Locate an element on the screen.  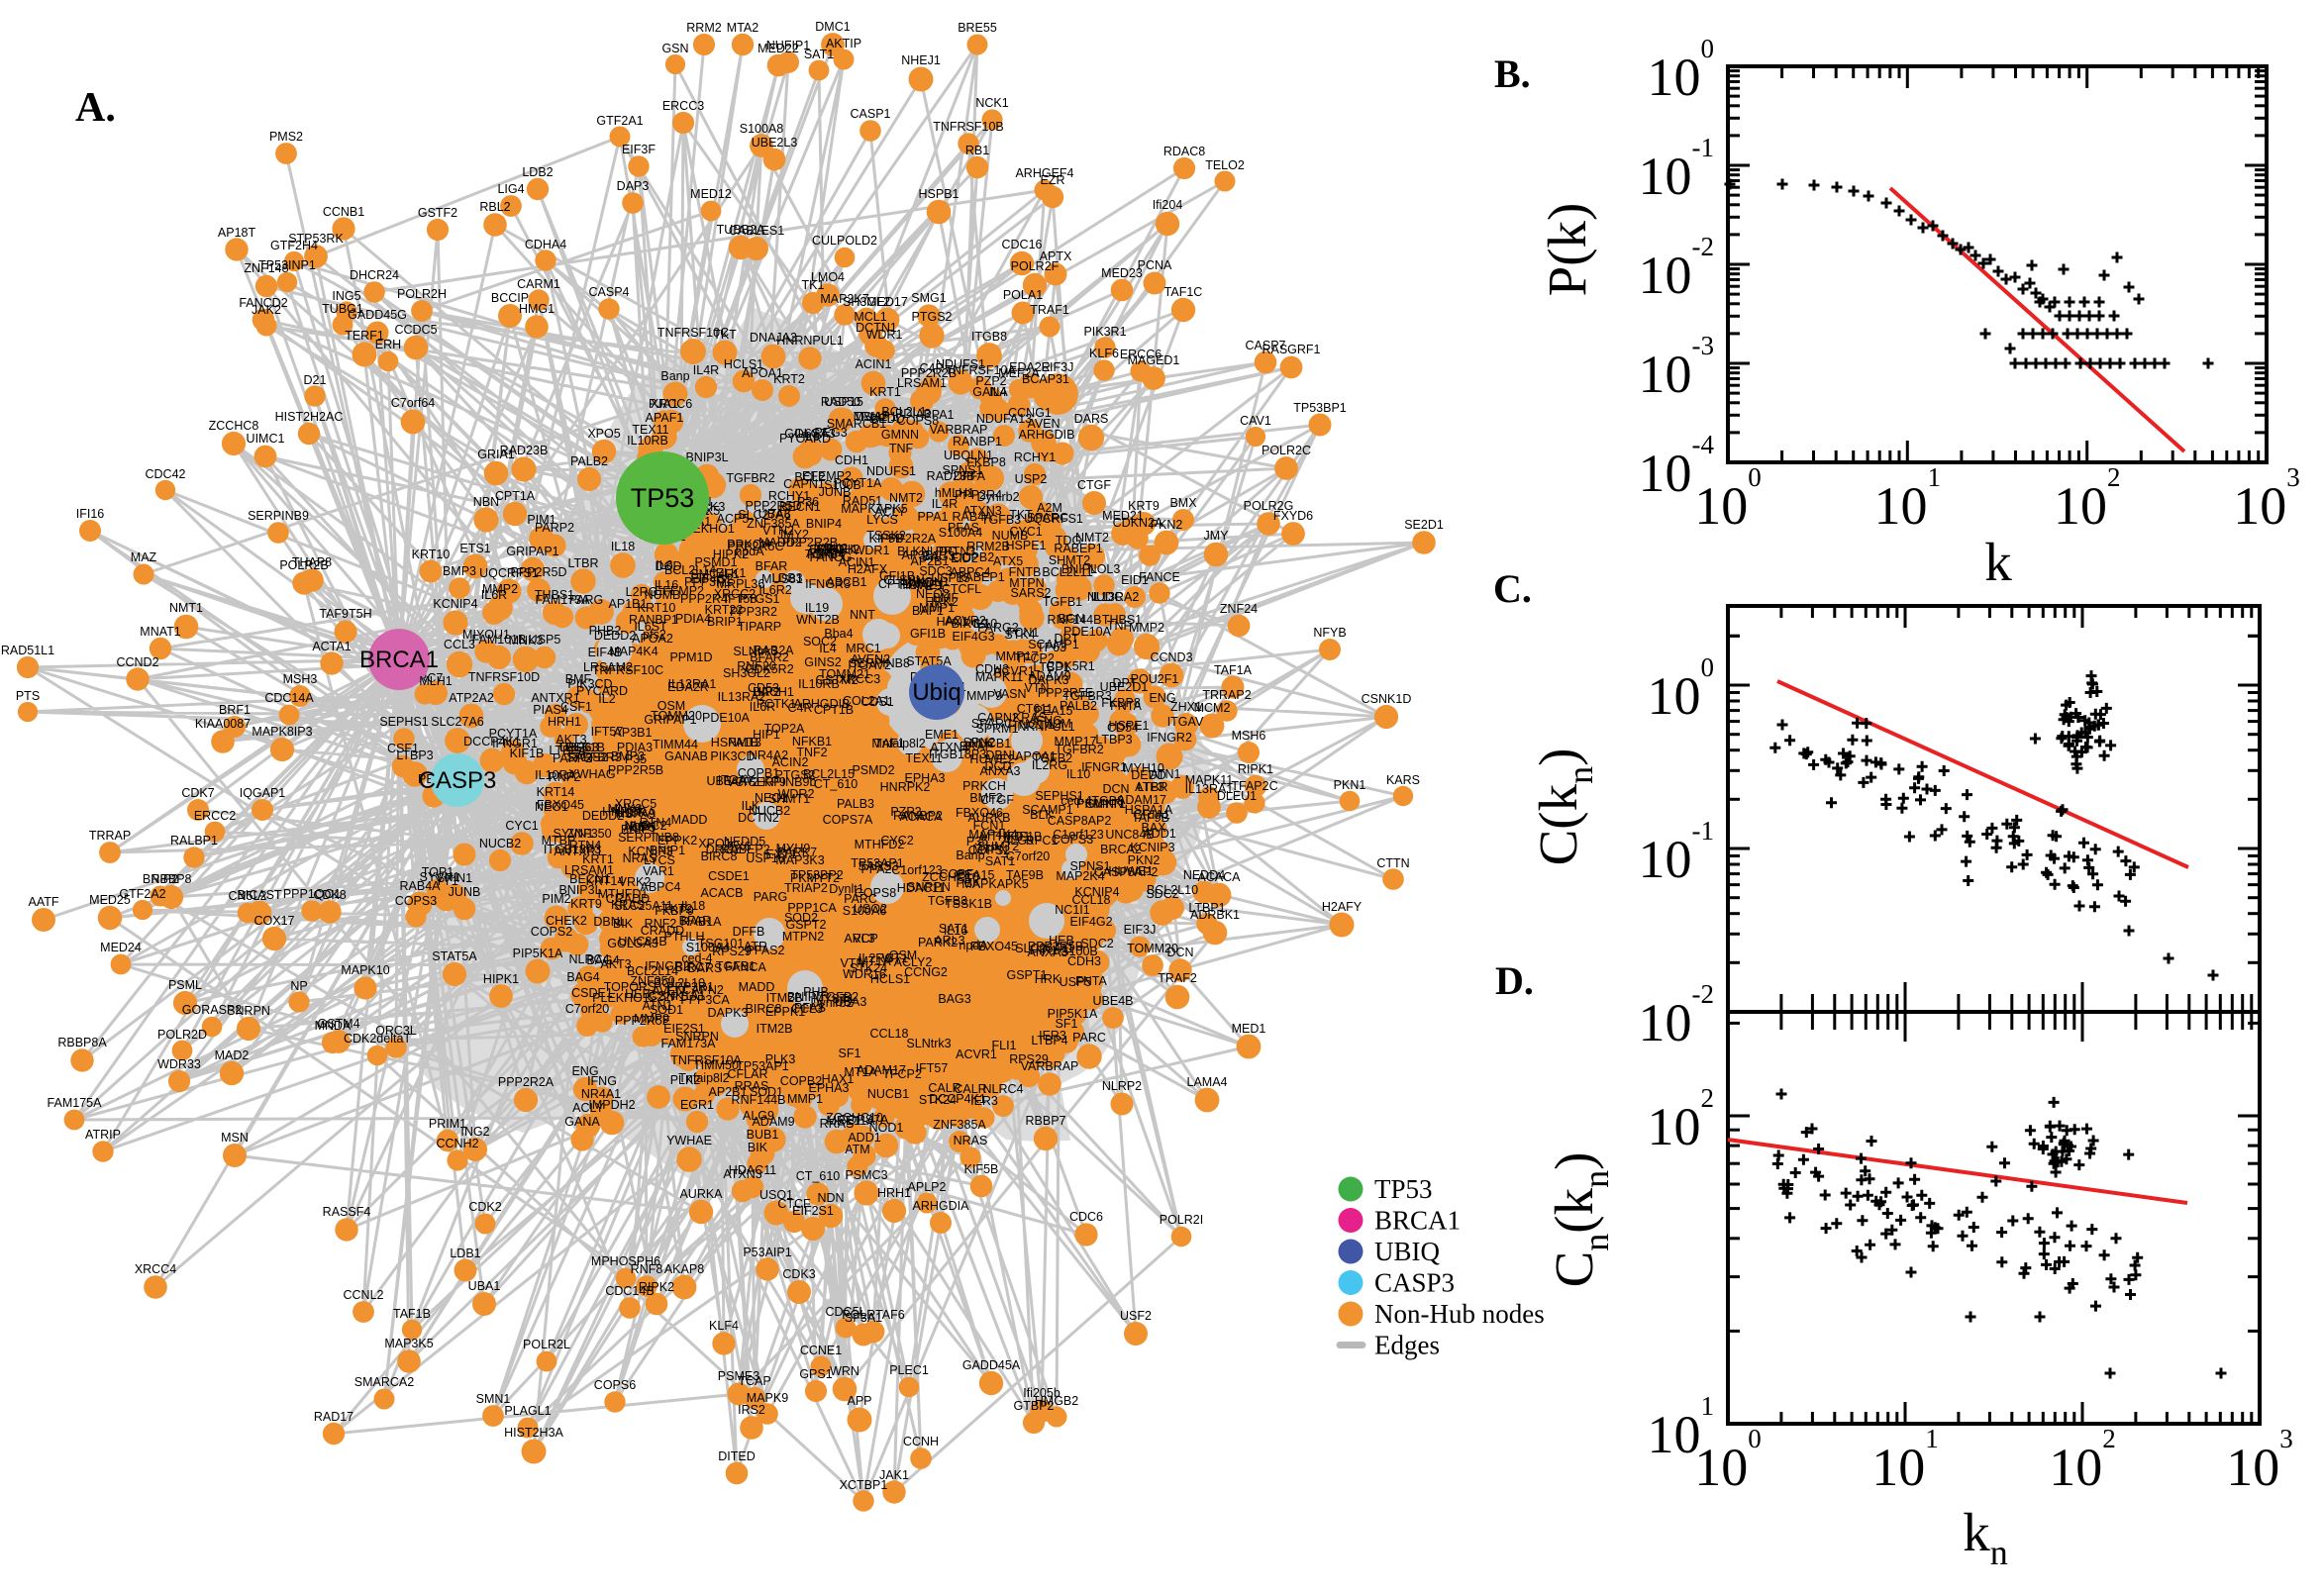
svg-text: PRIM1 is located at coordinates (447, 1124).